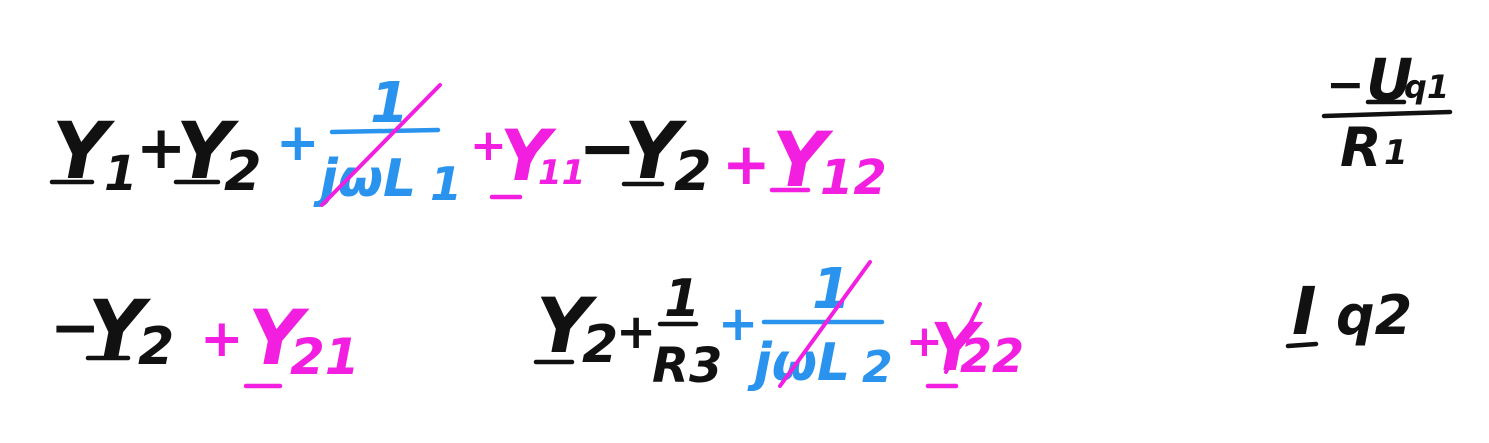 This screenshot has width=1489, height=443. What do you see at coordinates (1345, 84) in the screenshot?
I see `rhs1-numerator-sign: −` at bounding box center [1345, 84].